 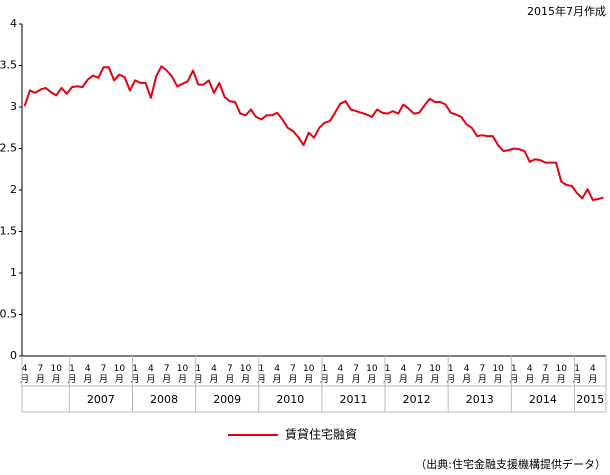 I want to click on y-tick-label: 0.5, so click(x=8, y=314).